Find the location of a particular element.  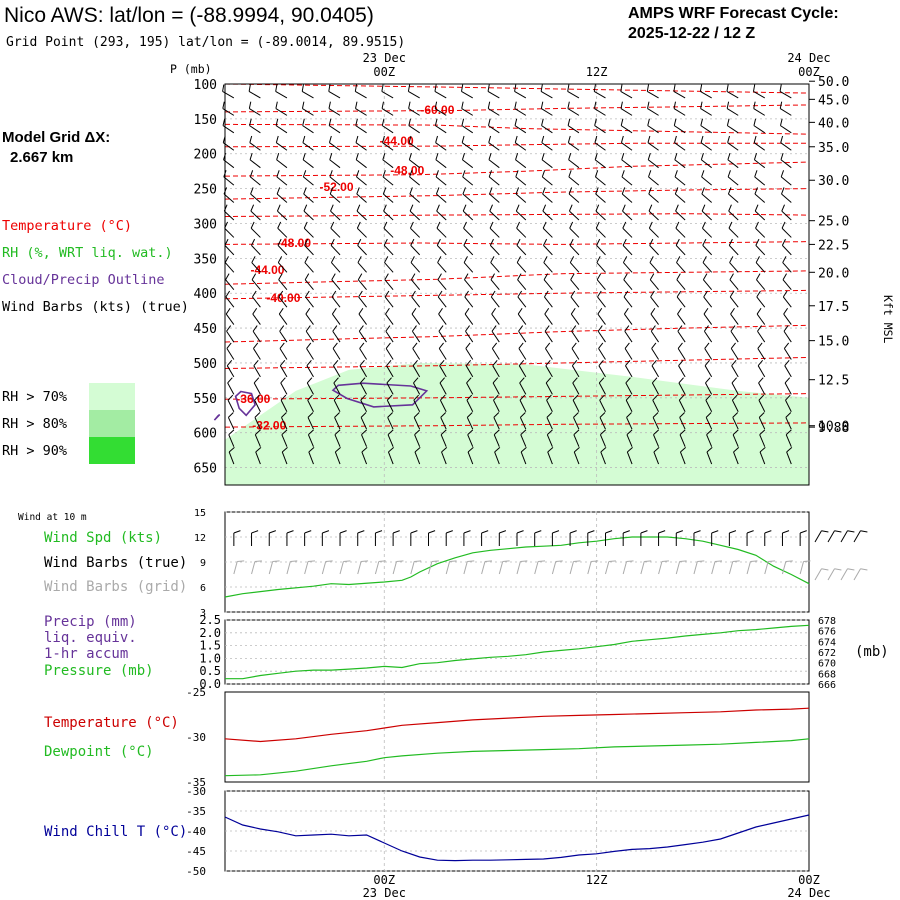

temperature-contour is located at coordinates (517, 194).